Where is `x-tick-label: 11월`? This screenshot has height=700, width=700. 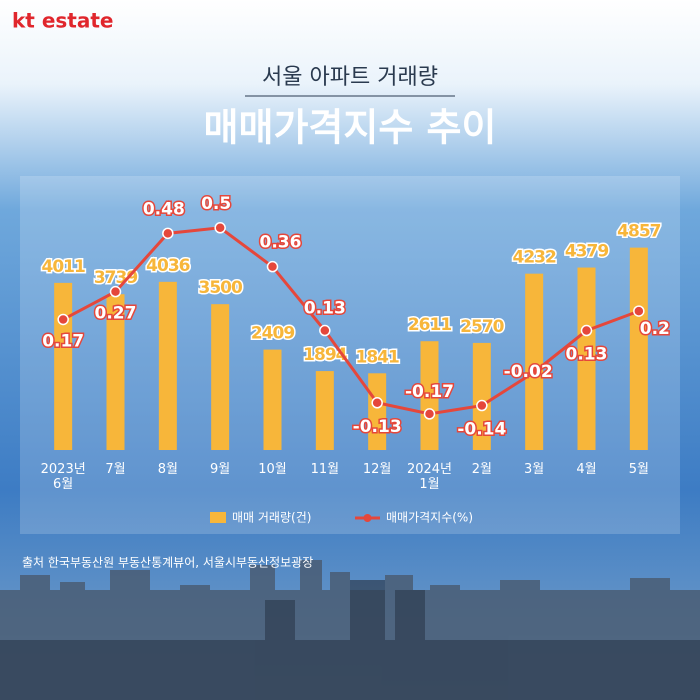 x-tick-label: 11월 is located at coordinates (325, 469).